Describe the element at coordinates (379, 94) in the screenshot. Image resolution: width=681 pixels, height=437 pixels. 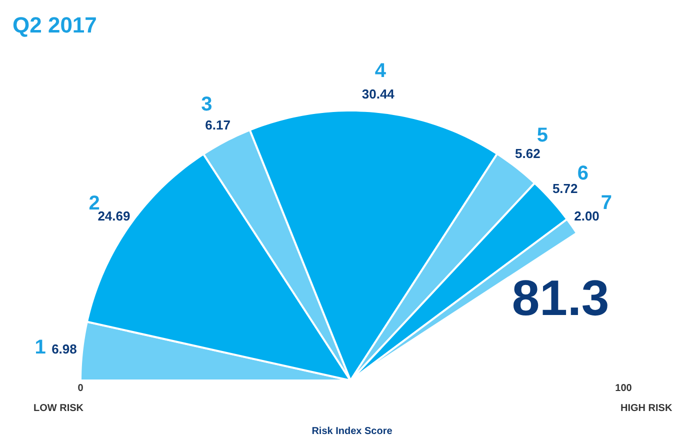
I see `data-label: 30.44` at that location.